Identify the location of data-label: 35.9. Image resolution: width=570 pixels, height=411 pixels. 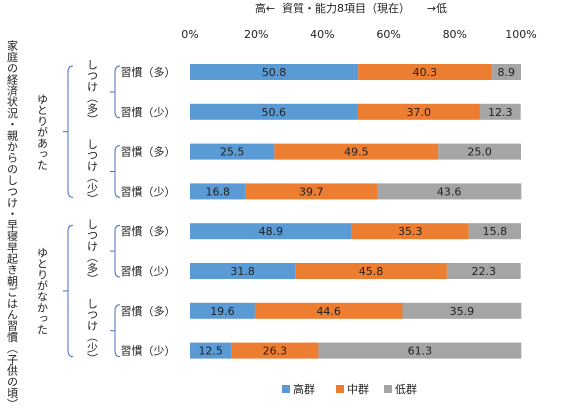
(462, 311).